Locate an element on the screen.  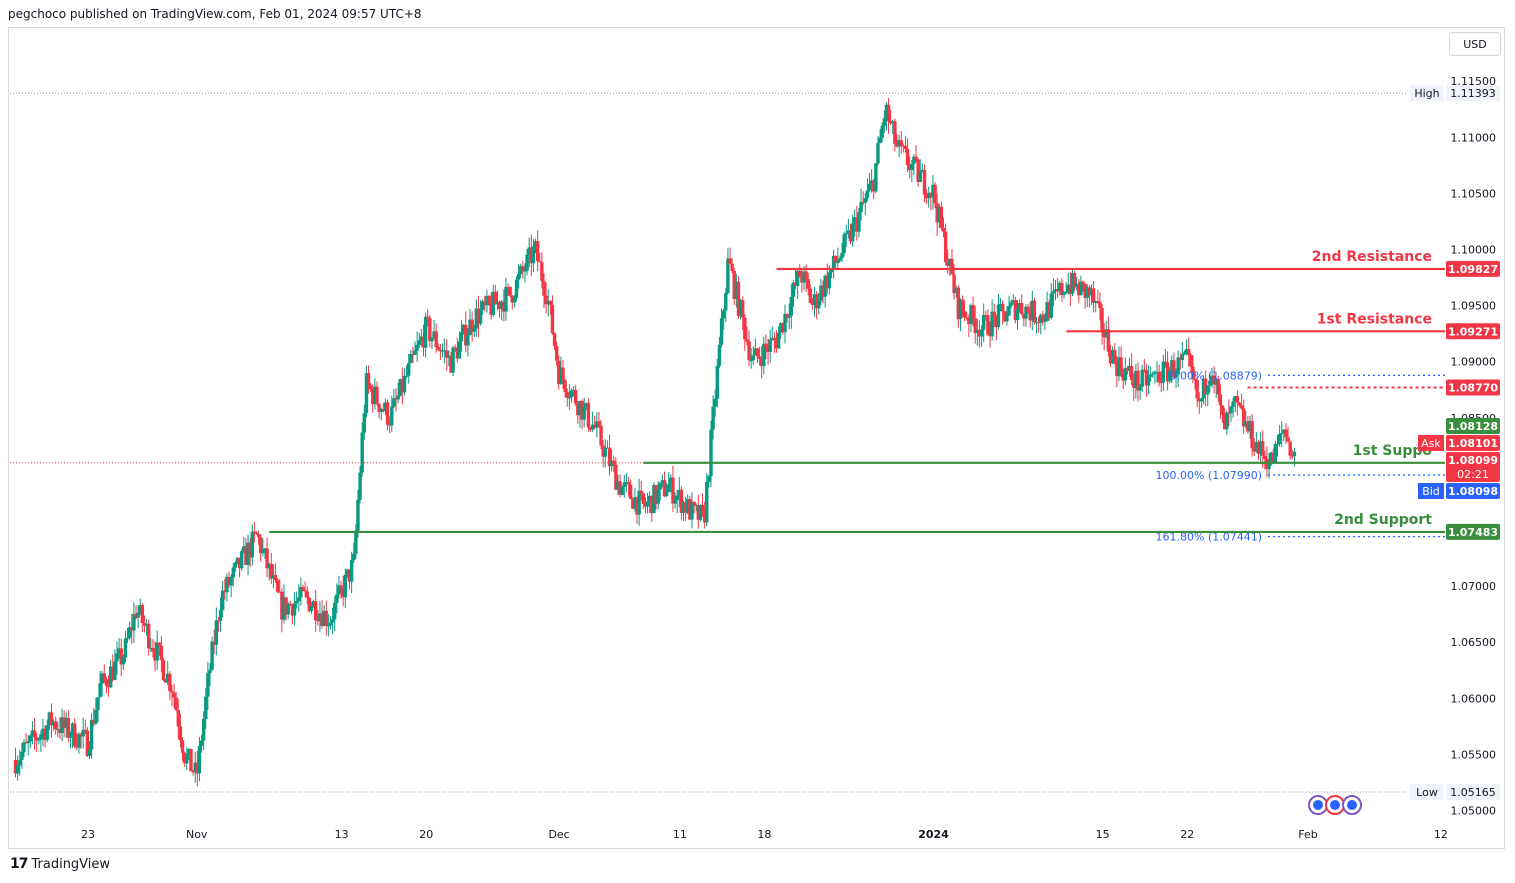
high-value-bg is located at coordinates (1473, 93).